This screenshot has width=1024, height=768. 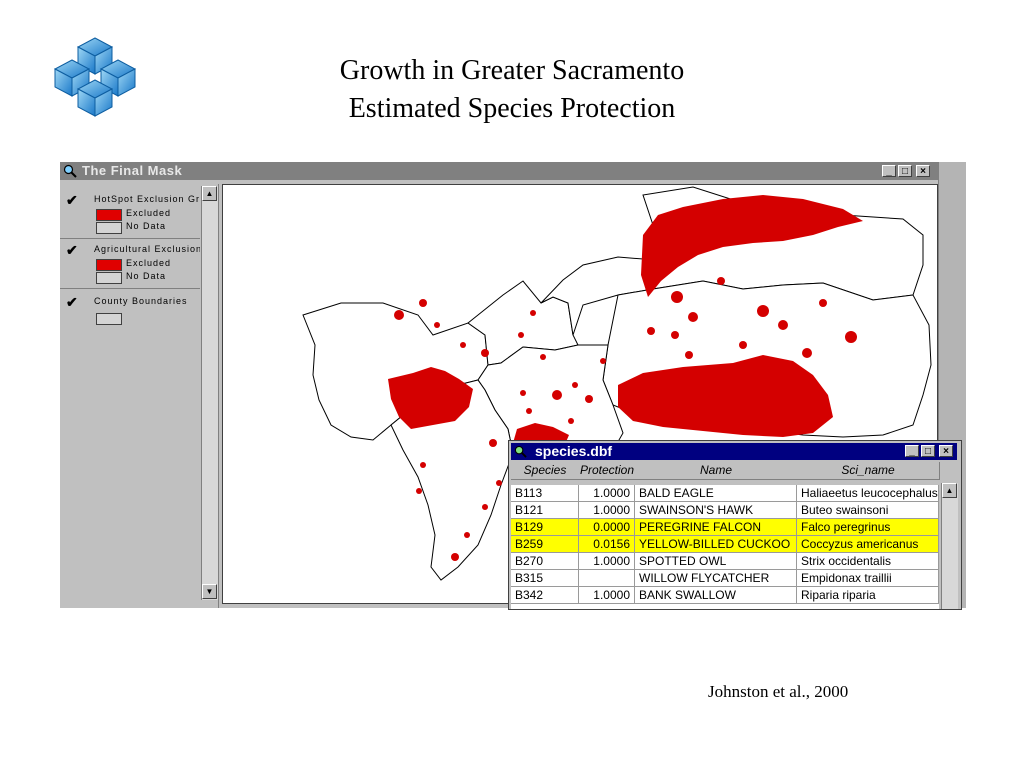 I want to click on slide-title-line2: Estimated Species Protection, so click(x=512, y=108).